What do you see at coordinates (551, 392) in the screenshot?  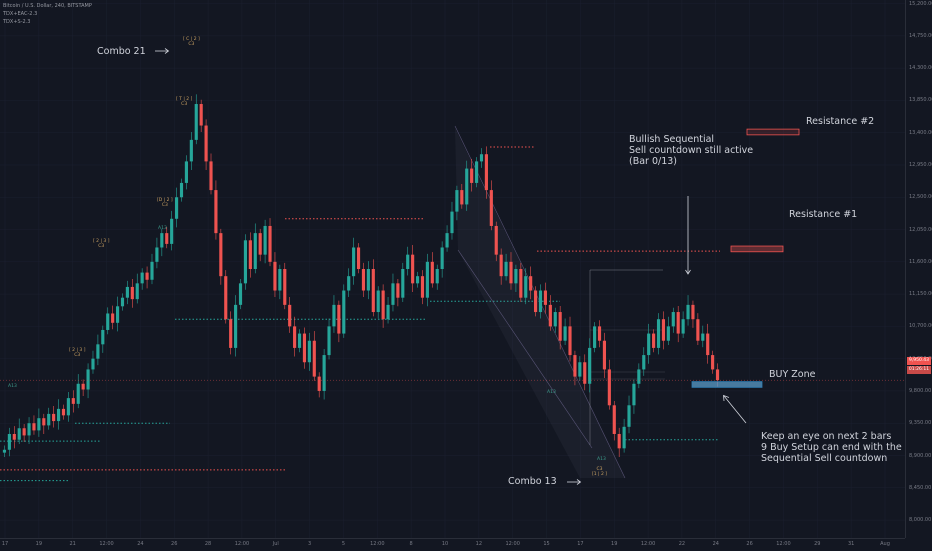 I see `td-marker: A13` at bounding box center [551, 392].